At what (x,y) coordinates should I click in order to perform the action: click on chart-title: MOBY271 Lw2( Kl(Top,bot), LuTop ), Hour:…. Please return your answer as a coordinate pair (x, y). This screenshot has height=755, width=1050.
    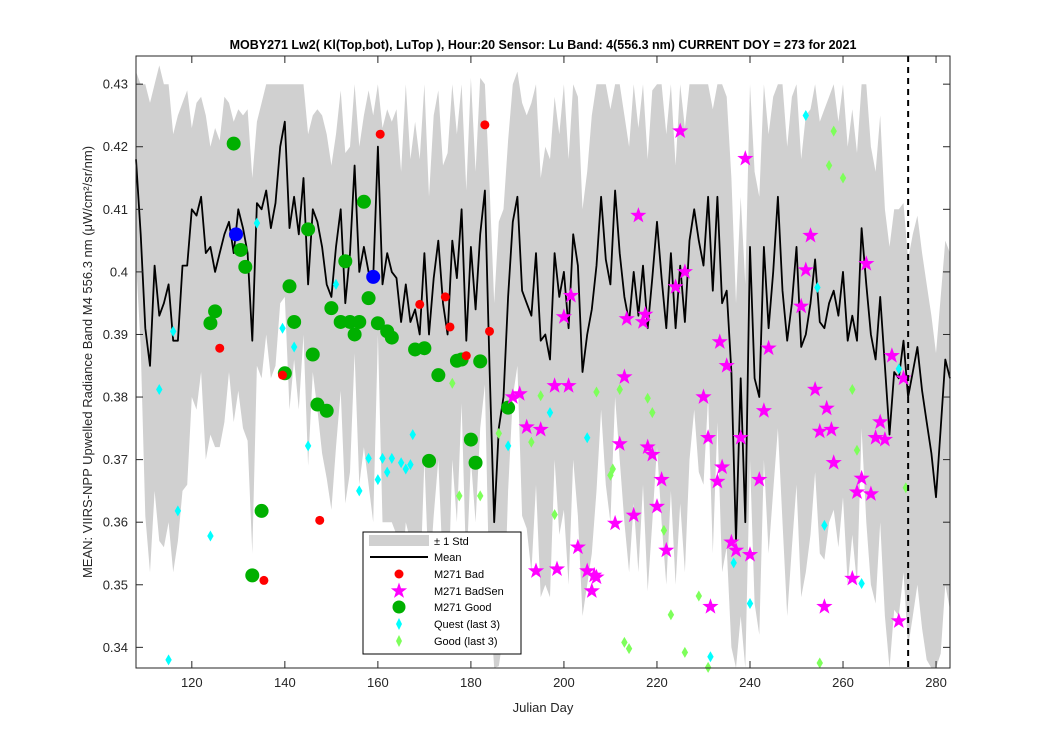
    Looking at the image, I should click on (543, 45).